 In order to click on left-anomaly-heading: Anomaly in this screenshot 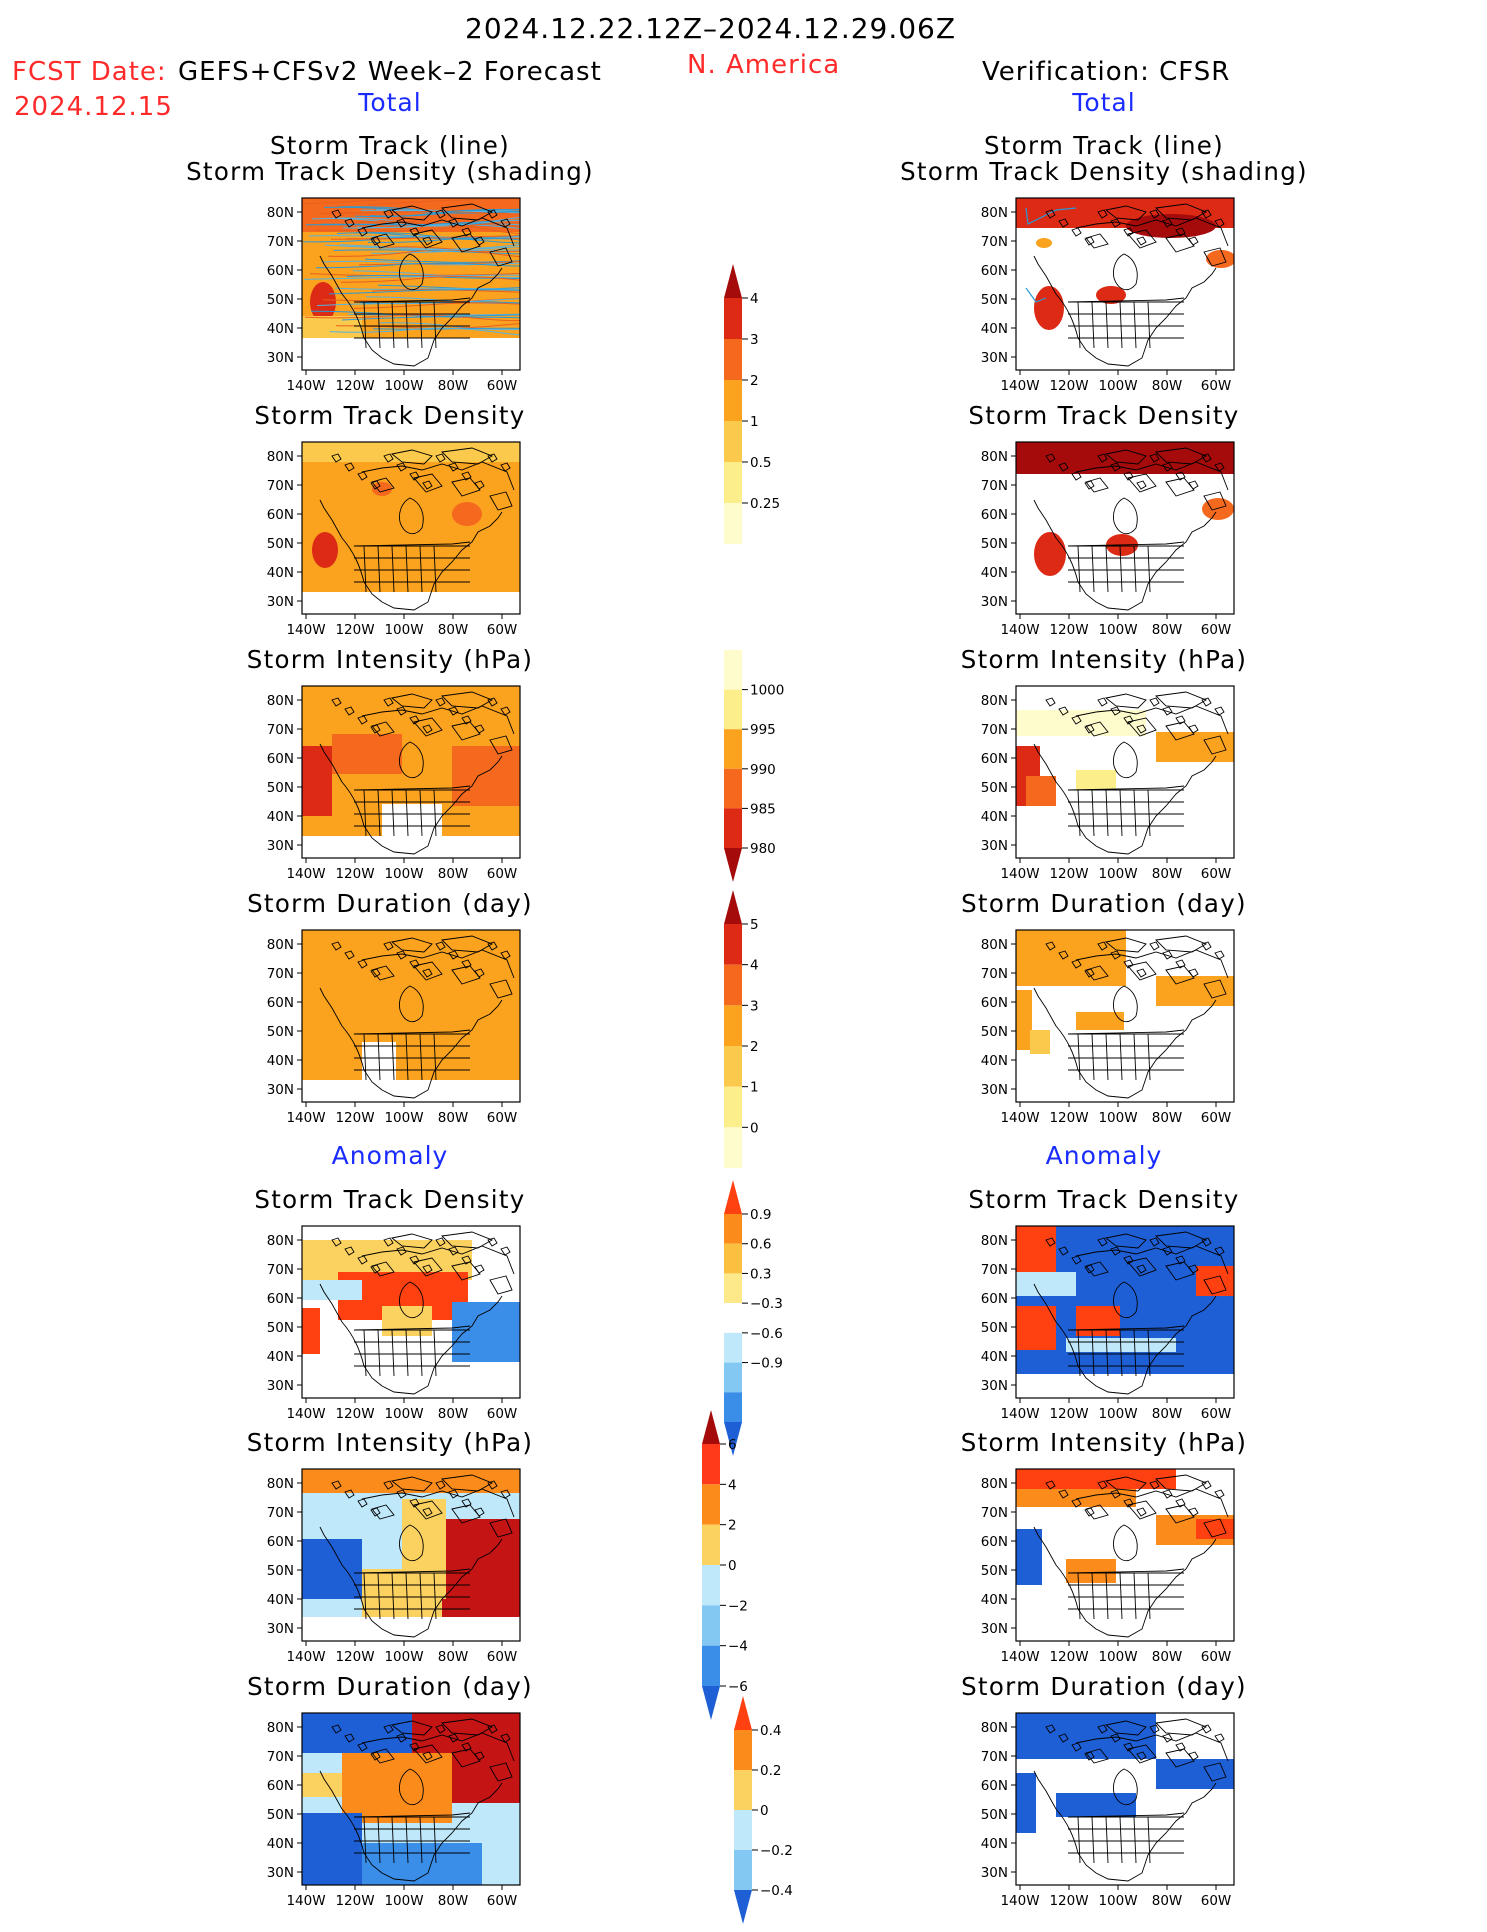, I will do `click(390, 1155)`.